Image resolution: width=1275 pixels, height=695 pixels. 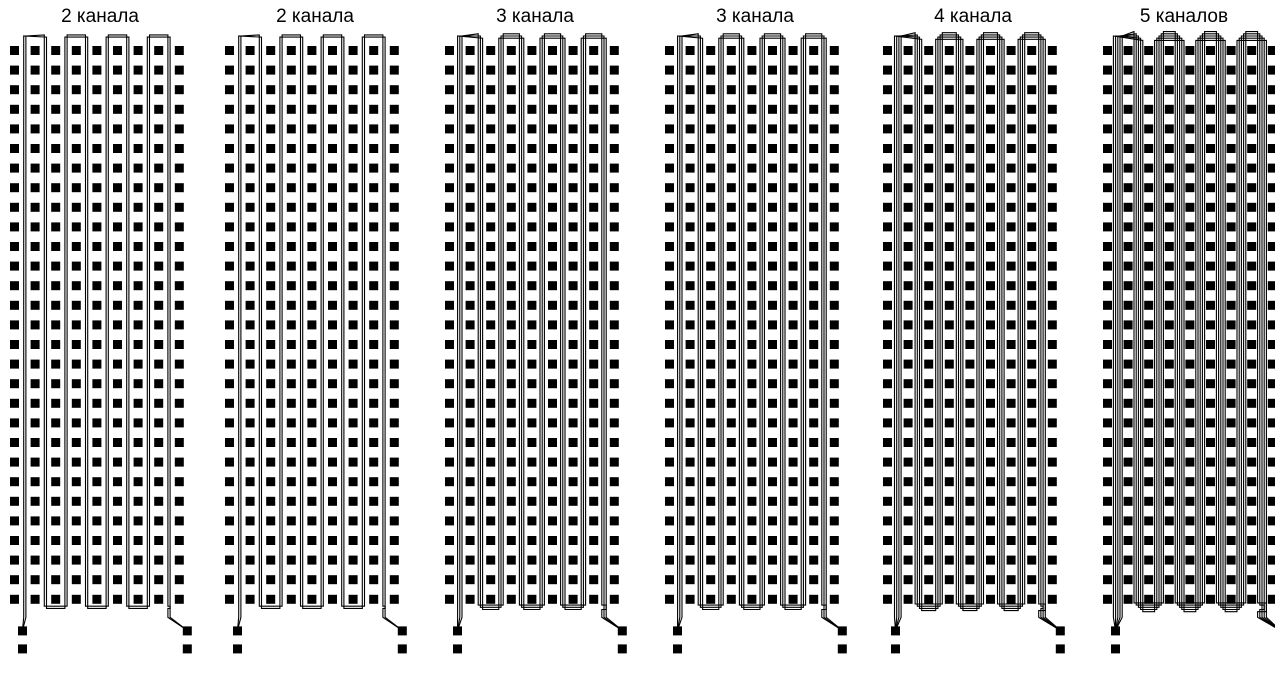 I want to click on channel-trace, so click(x=759, y=333).